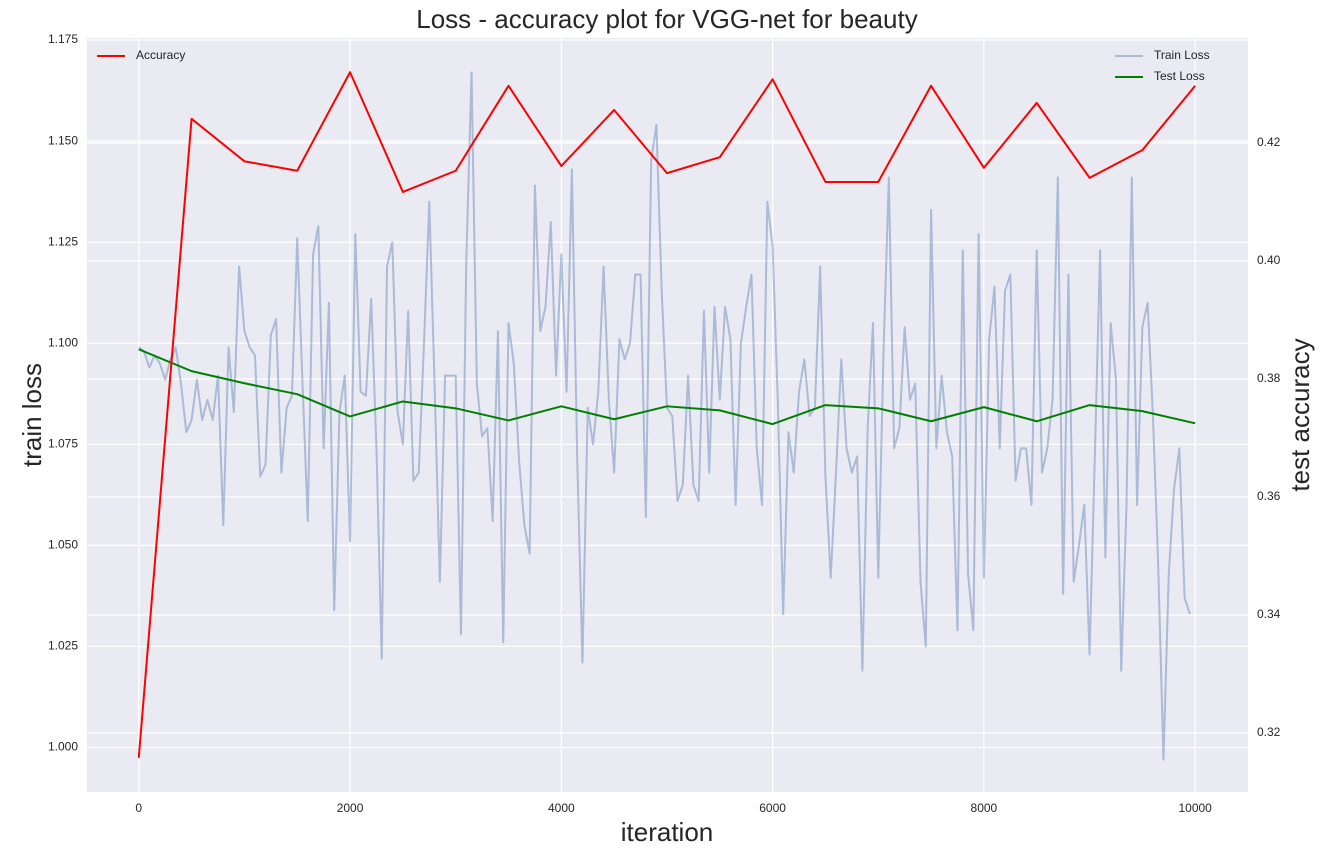 Image resolution: width=1326 pixels, height=858 pixels. Describe the element at coordinates (160, 55) in the screenshot. I see `legend-label: Accuracy` at that location.